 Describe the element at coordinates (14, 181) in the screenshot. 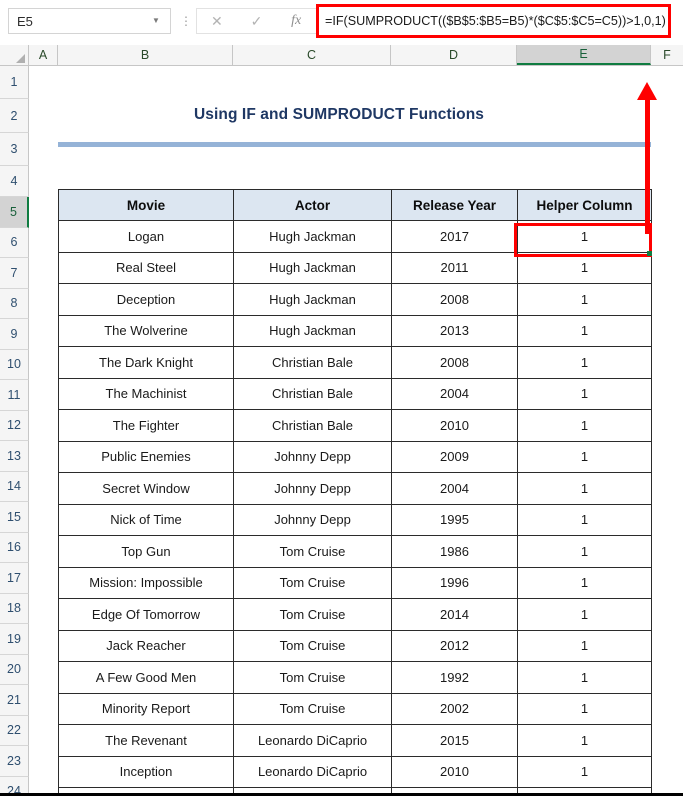

I see `row-header-4: 4` at that location.